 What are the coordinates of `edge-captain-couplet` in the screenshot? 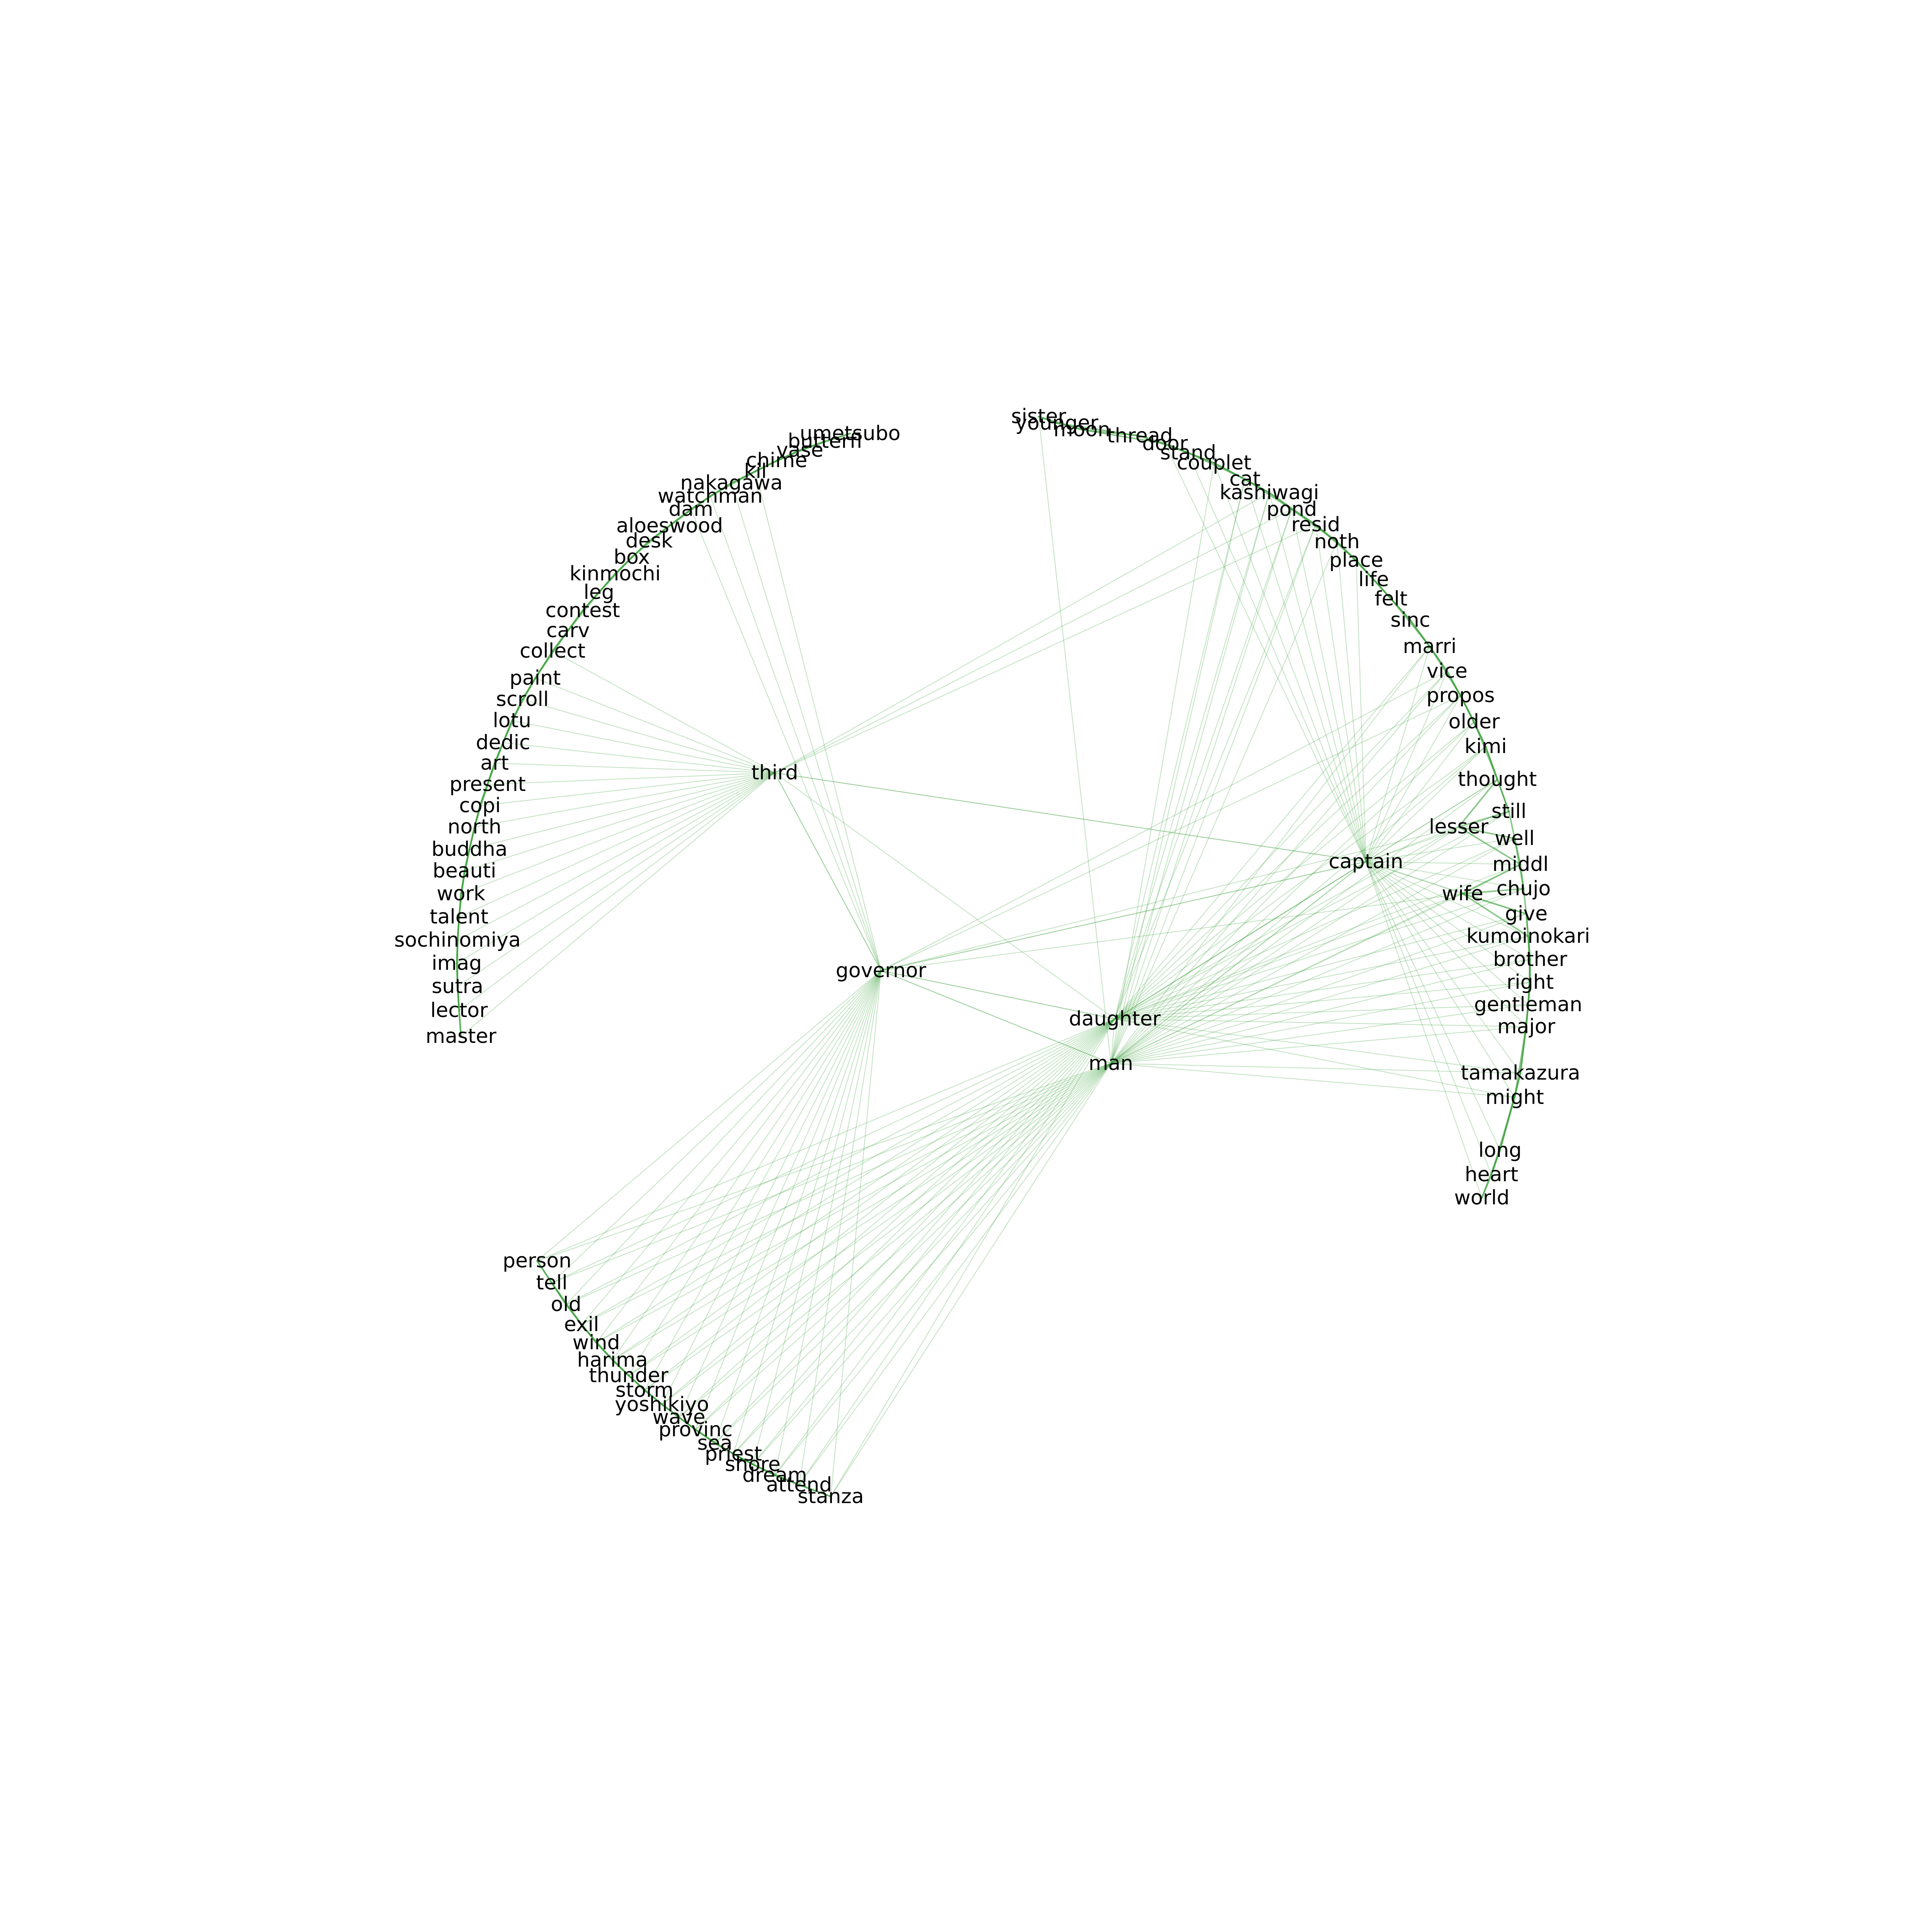 It's located at (1290, 662).